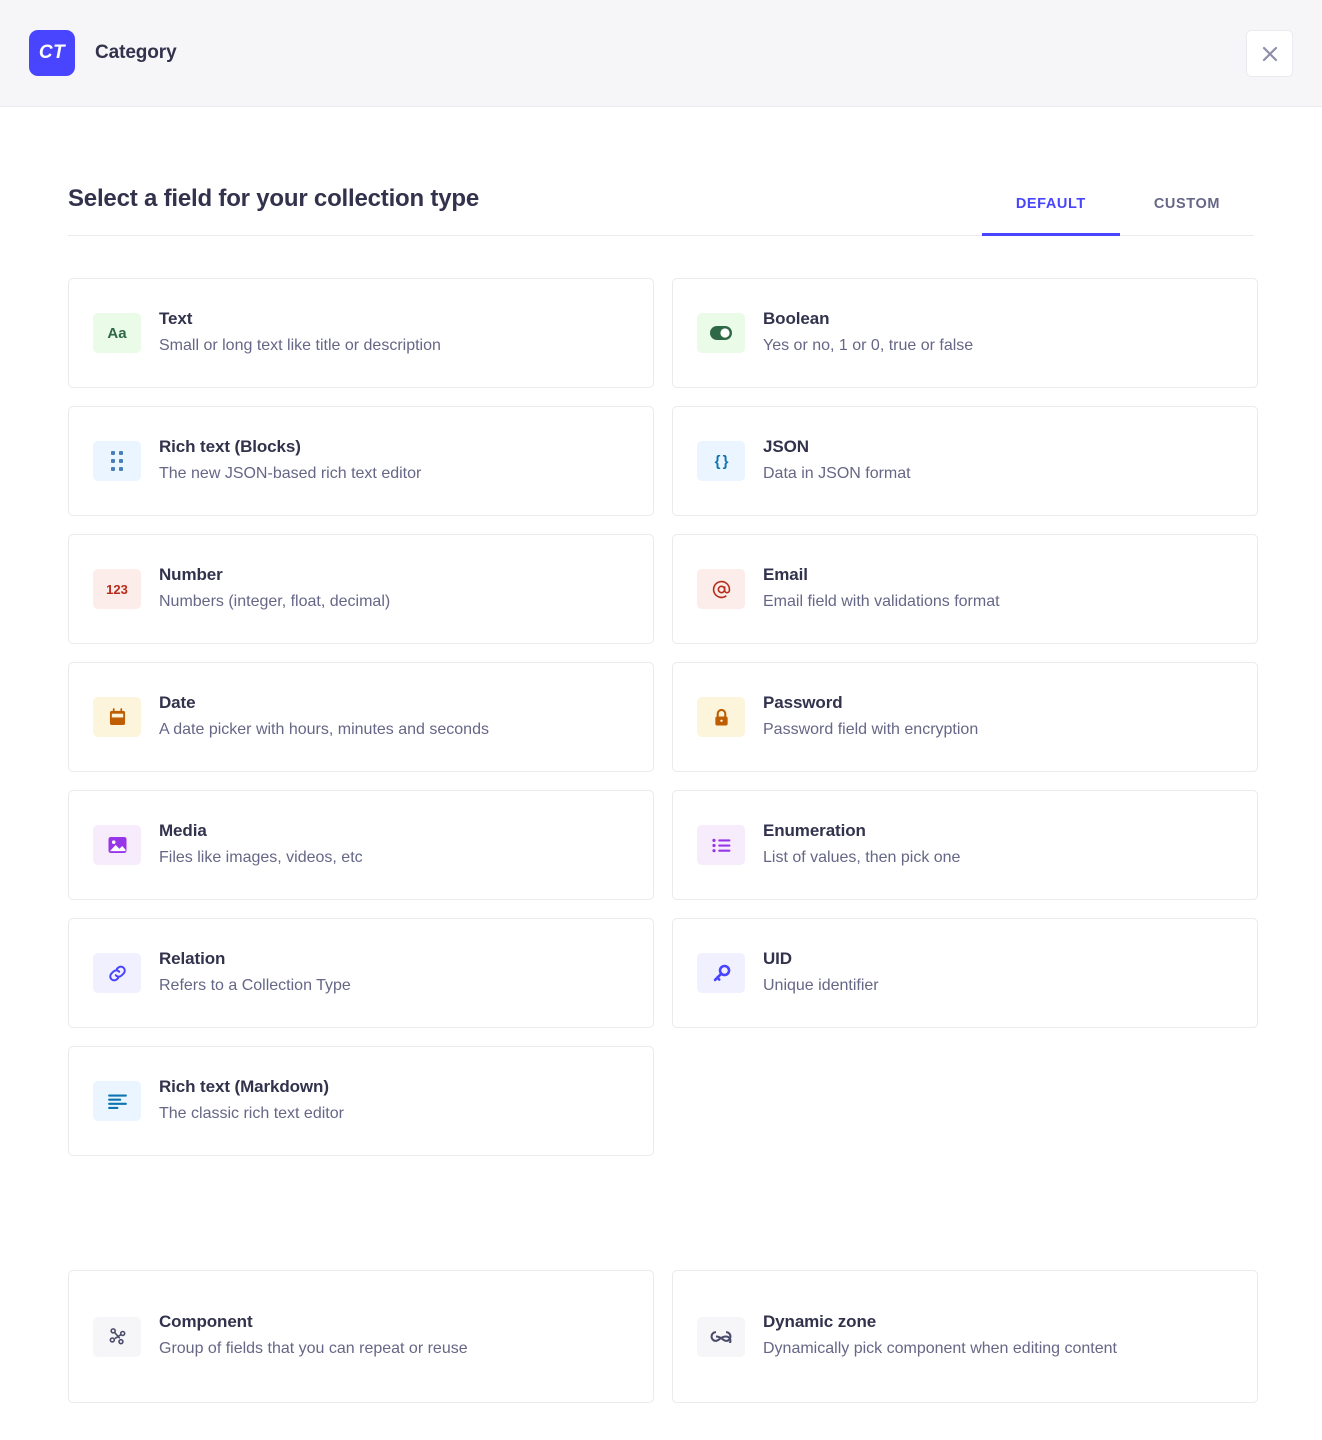  Describe the element at coordinates (117, 333) in the screenshot. I see `text-aa-icon: Aa` at that location.